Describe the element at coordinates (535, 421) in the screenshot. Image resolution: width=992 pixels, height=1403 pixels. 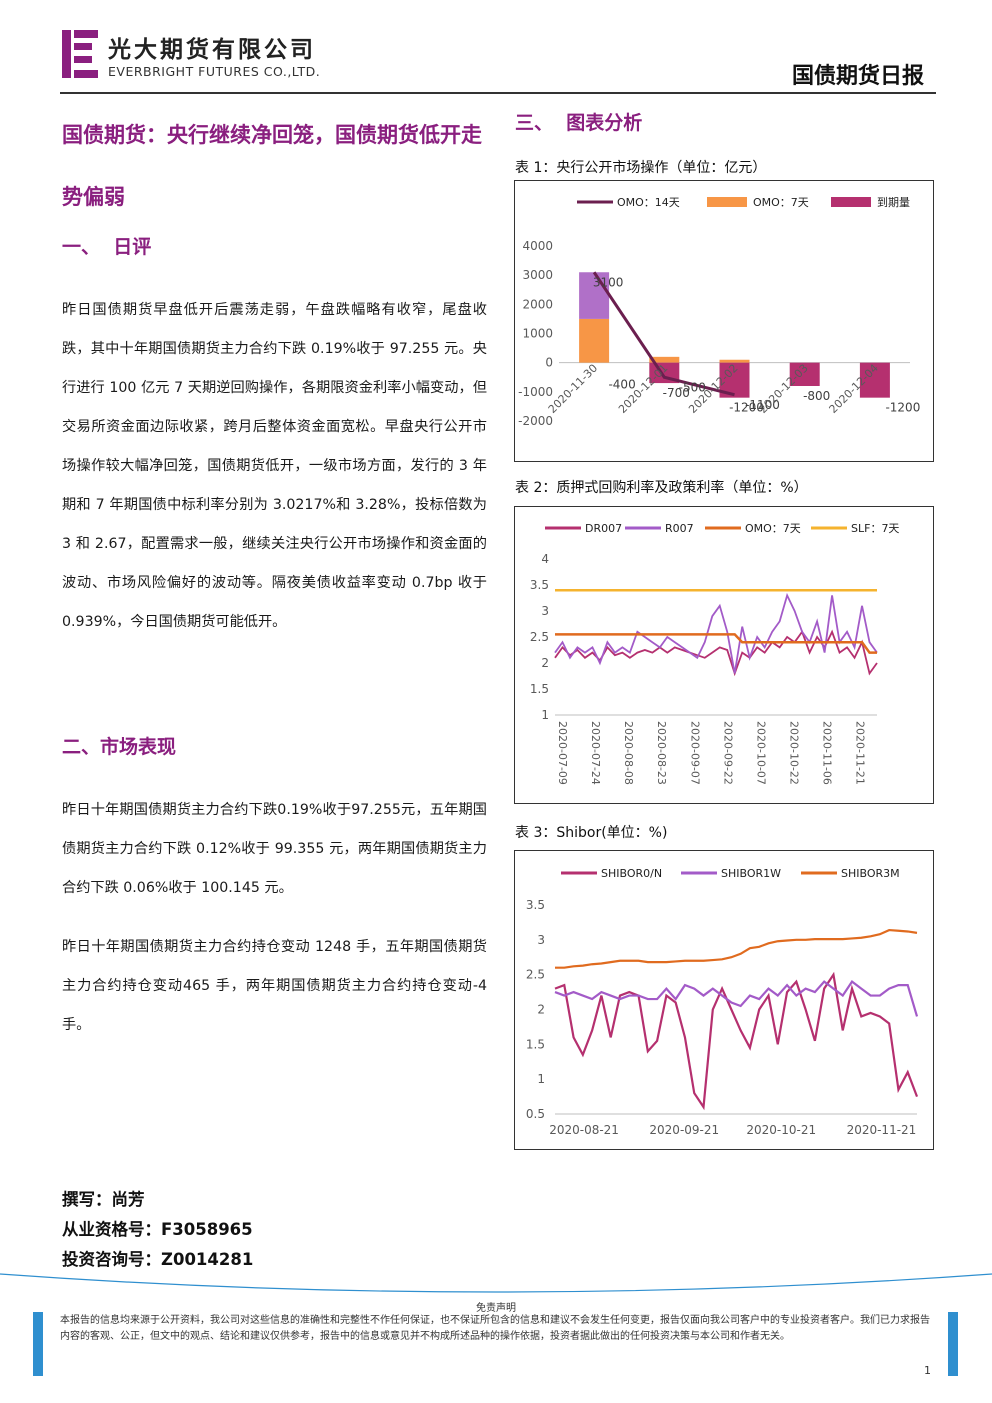
I see `chart1-ytick-6: -2000` at that location.